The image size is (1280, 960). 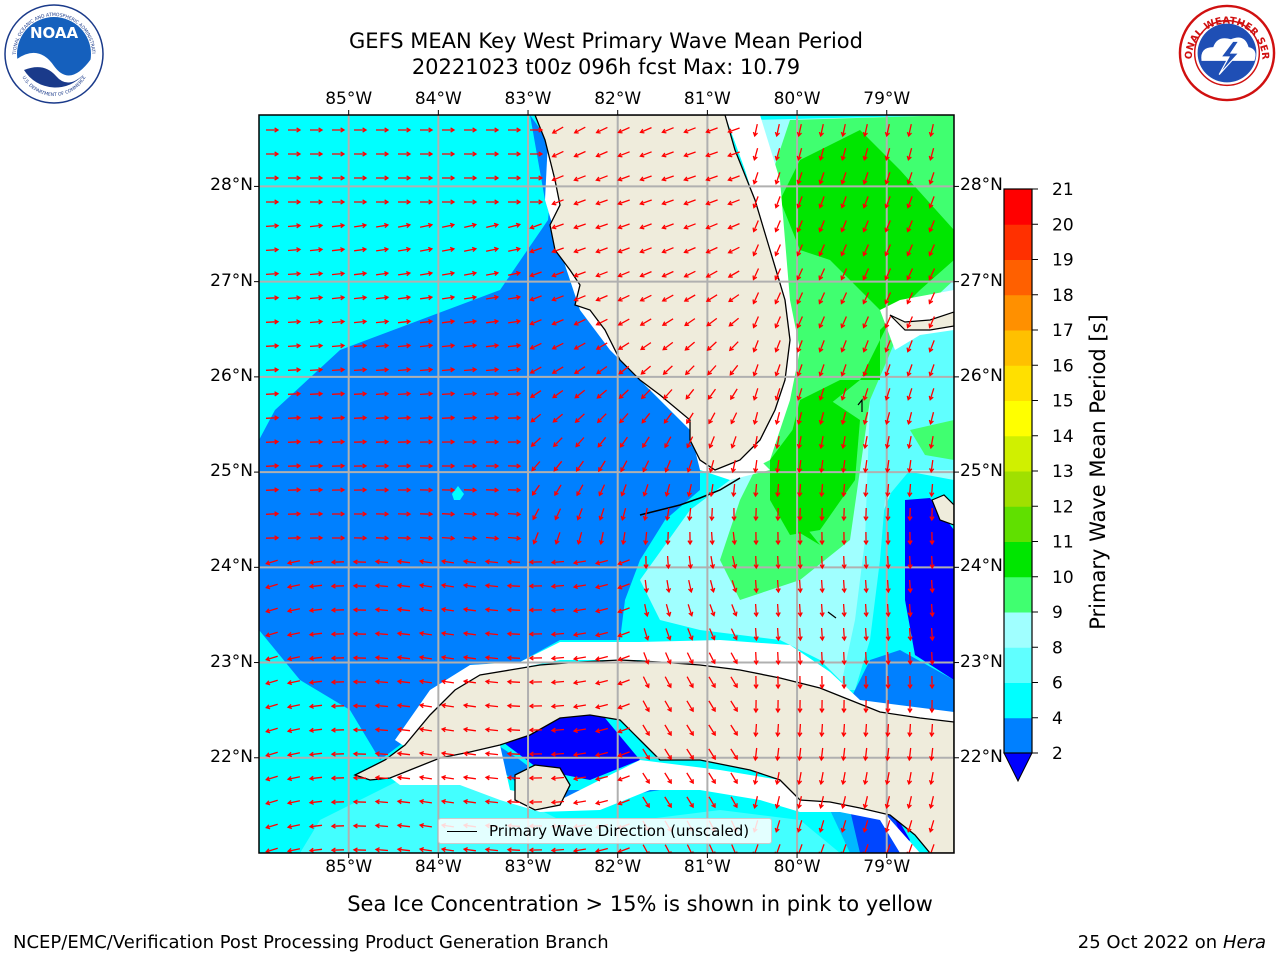 What do you see at coordinates (707, 99) in the screenshot?
I see `lon-label-top-4: 81°W` at bounding box center [707, 99].